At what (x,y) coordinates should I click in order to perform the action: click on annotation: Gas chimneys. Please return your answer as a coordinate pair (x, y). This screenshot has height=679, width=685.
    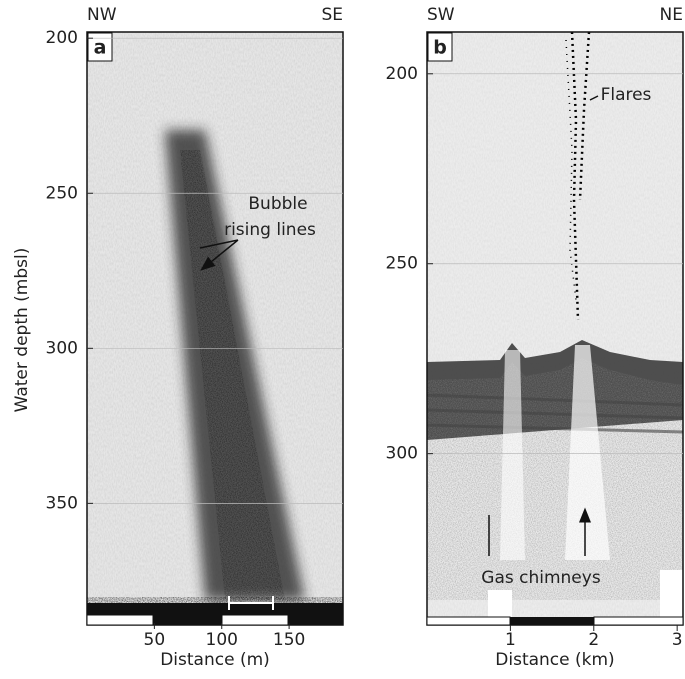
    Looking at the image, I should click on (541, 578).